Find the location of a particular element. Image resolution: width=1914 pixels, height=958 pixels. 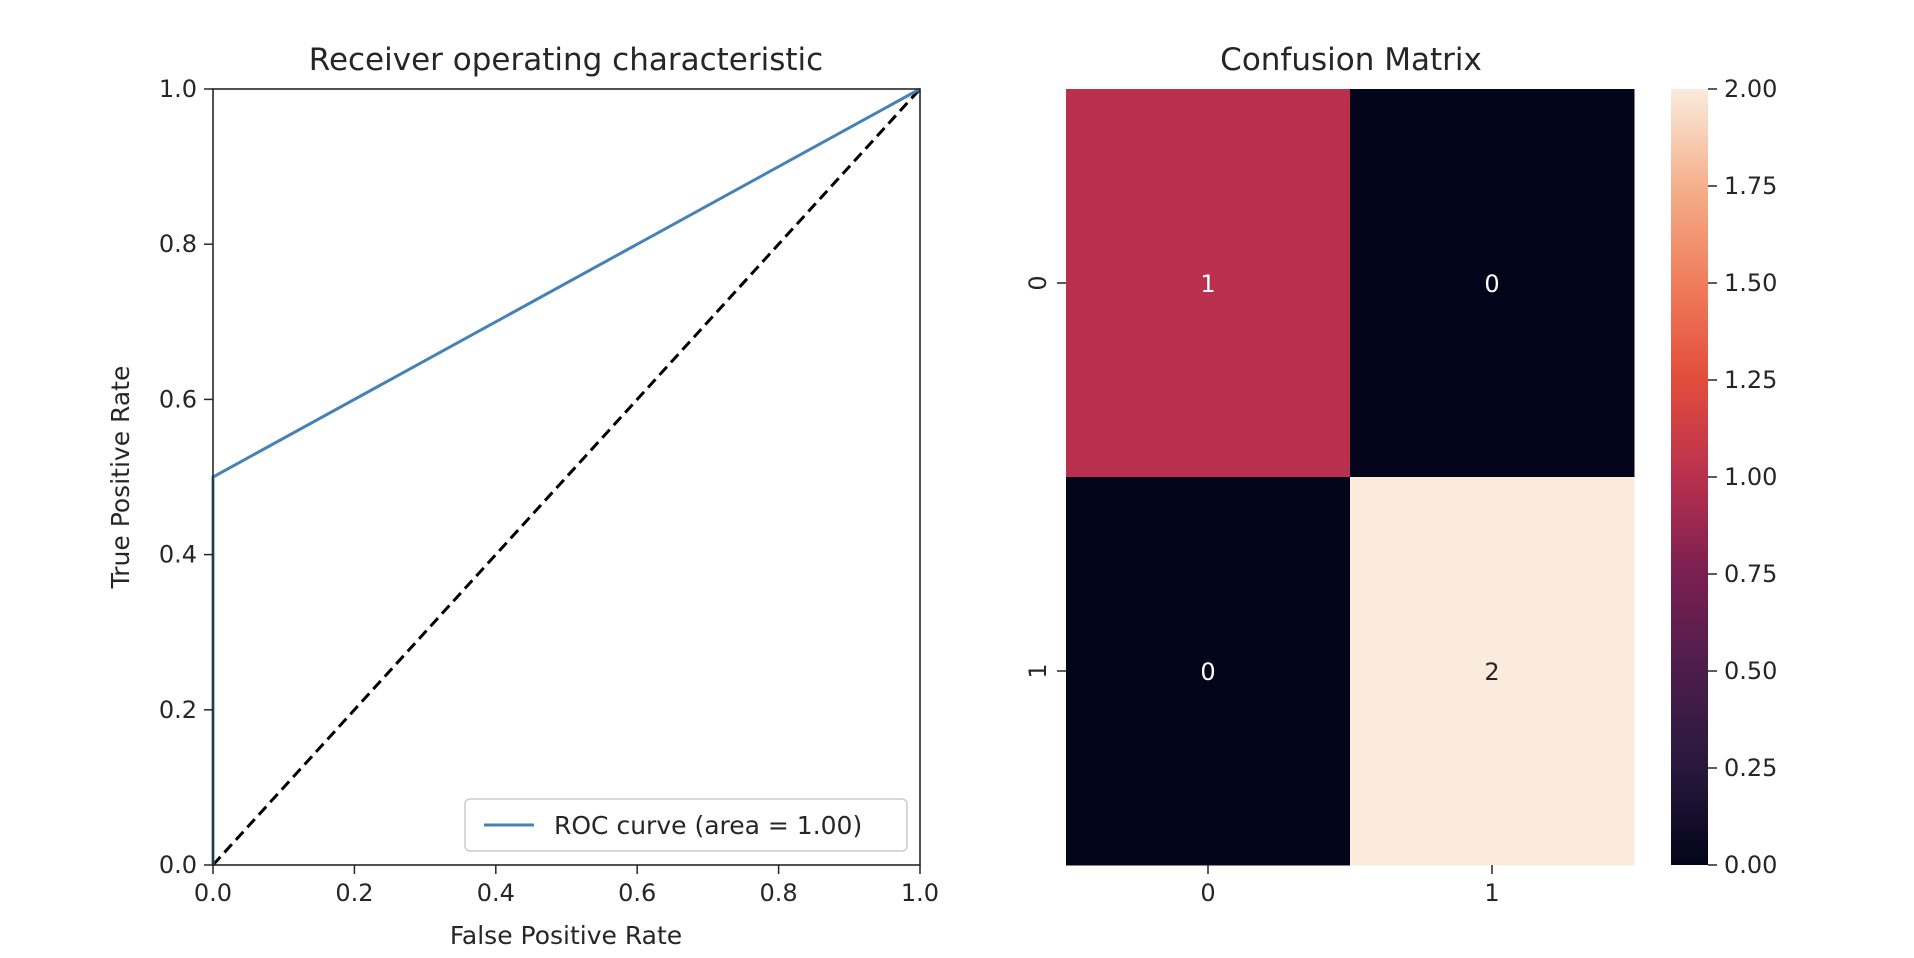

colorbar-tick-label: 0.00 is located at coordinates (1750, 865).